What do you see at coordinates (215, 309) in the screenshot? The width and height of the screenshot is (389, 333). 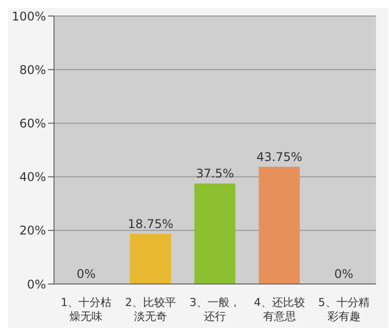 I see `x-tick-label: 3、一般，还行` at bounding box center [215, 309].